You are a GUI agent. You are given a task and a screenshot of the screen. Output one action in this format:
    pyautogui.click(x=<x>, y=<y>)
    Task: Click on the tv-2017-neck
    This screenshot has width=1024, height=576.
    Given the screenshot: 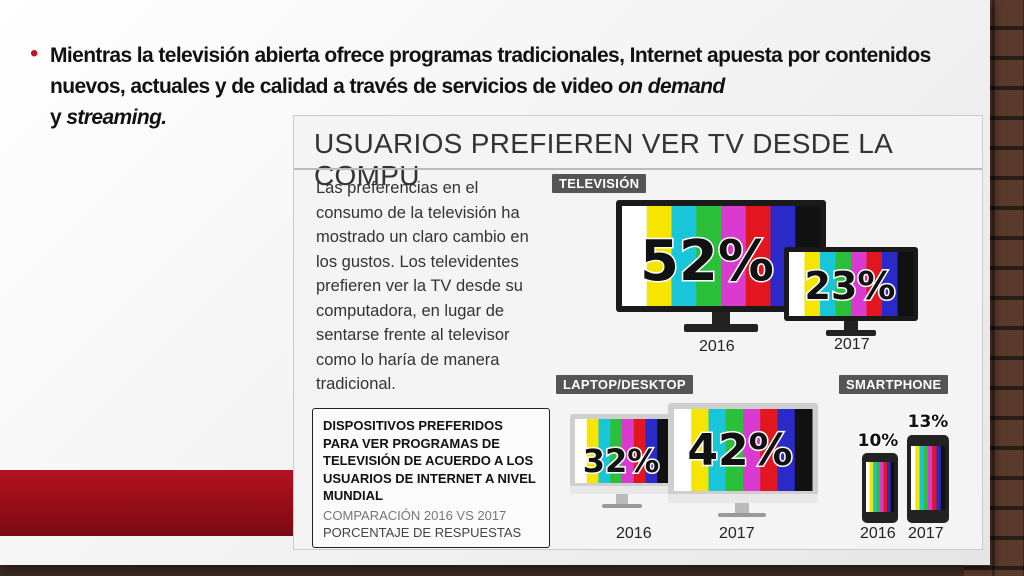 What is the action you would take?
    pyautogui.click(x=851, y=325)
    